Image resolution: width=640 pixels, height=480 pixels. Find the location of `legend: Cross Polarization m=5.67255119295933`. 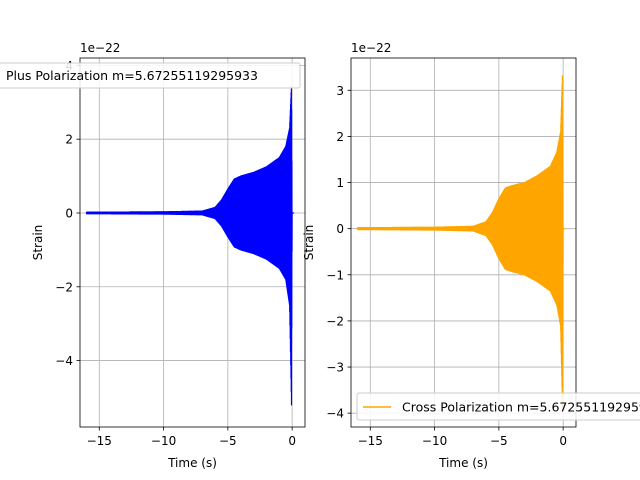

legend: Cross Polarization m=5.67255119295933 is located at coordinates (498, 406).